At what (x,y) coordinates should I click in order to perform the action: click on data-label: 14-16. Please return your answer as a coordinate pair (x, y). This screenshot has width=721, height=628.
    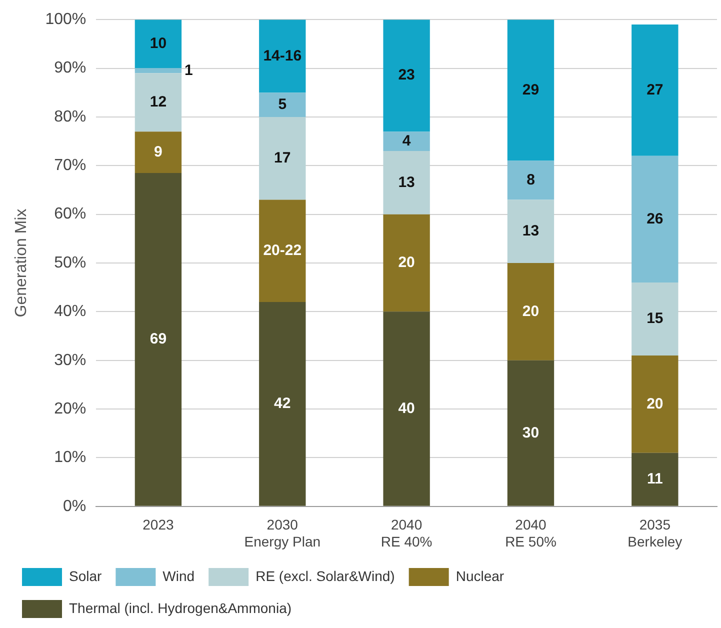
    Looking at the image, I should click on (282, 55).